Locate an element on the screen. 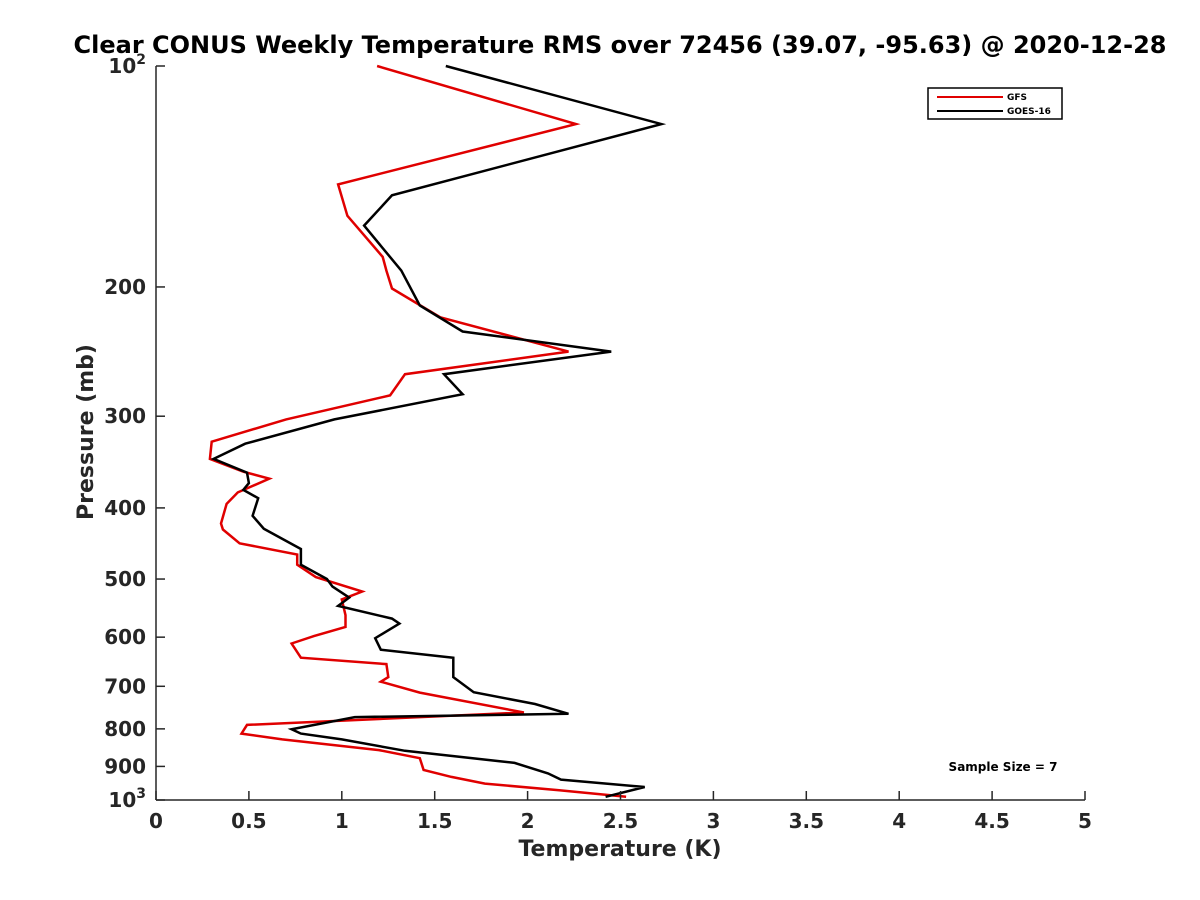 Image resolution: width=1200 pixels, height=900 pixels. x-tick-label: 0.5 is located at coordinates (248, 821).